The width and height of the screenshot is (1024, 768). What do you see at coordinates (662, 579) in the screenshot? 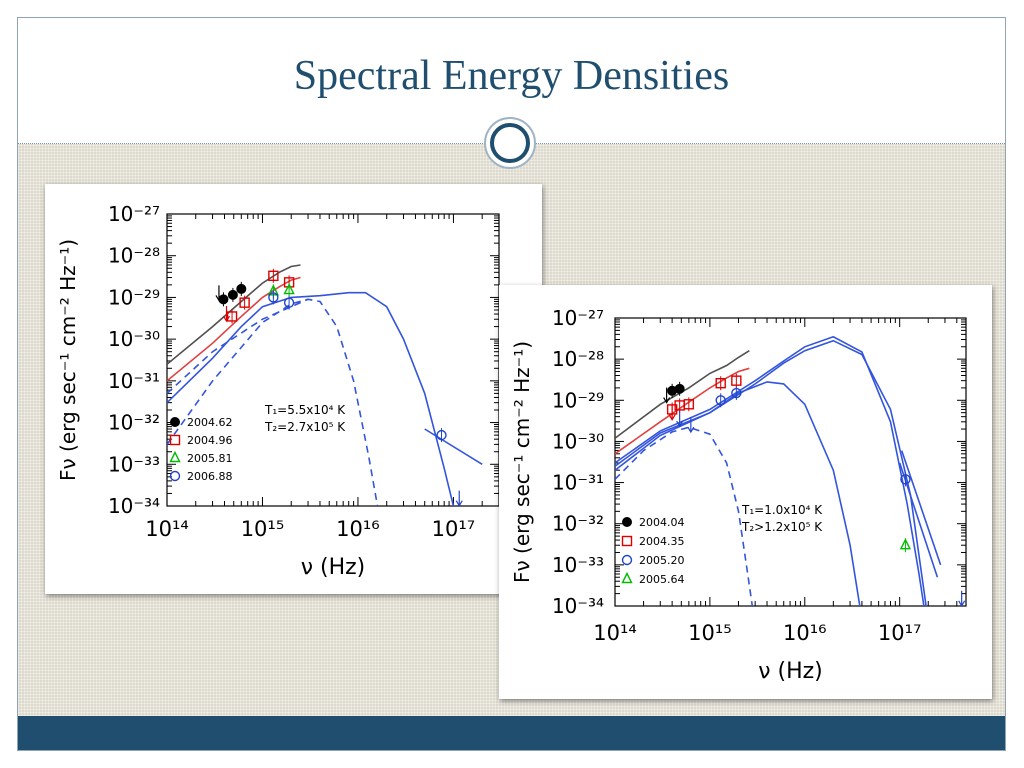
I see `legend-label: 2005.64` at bounding box center [662, 579].